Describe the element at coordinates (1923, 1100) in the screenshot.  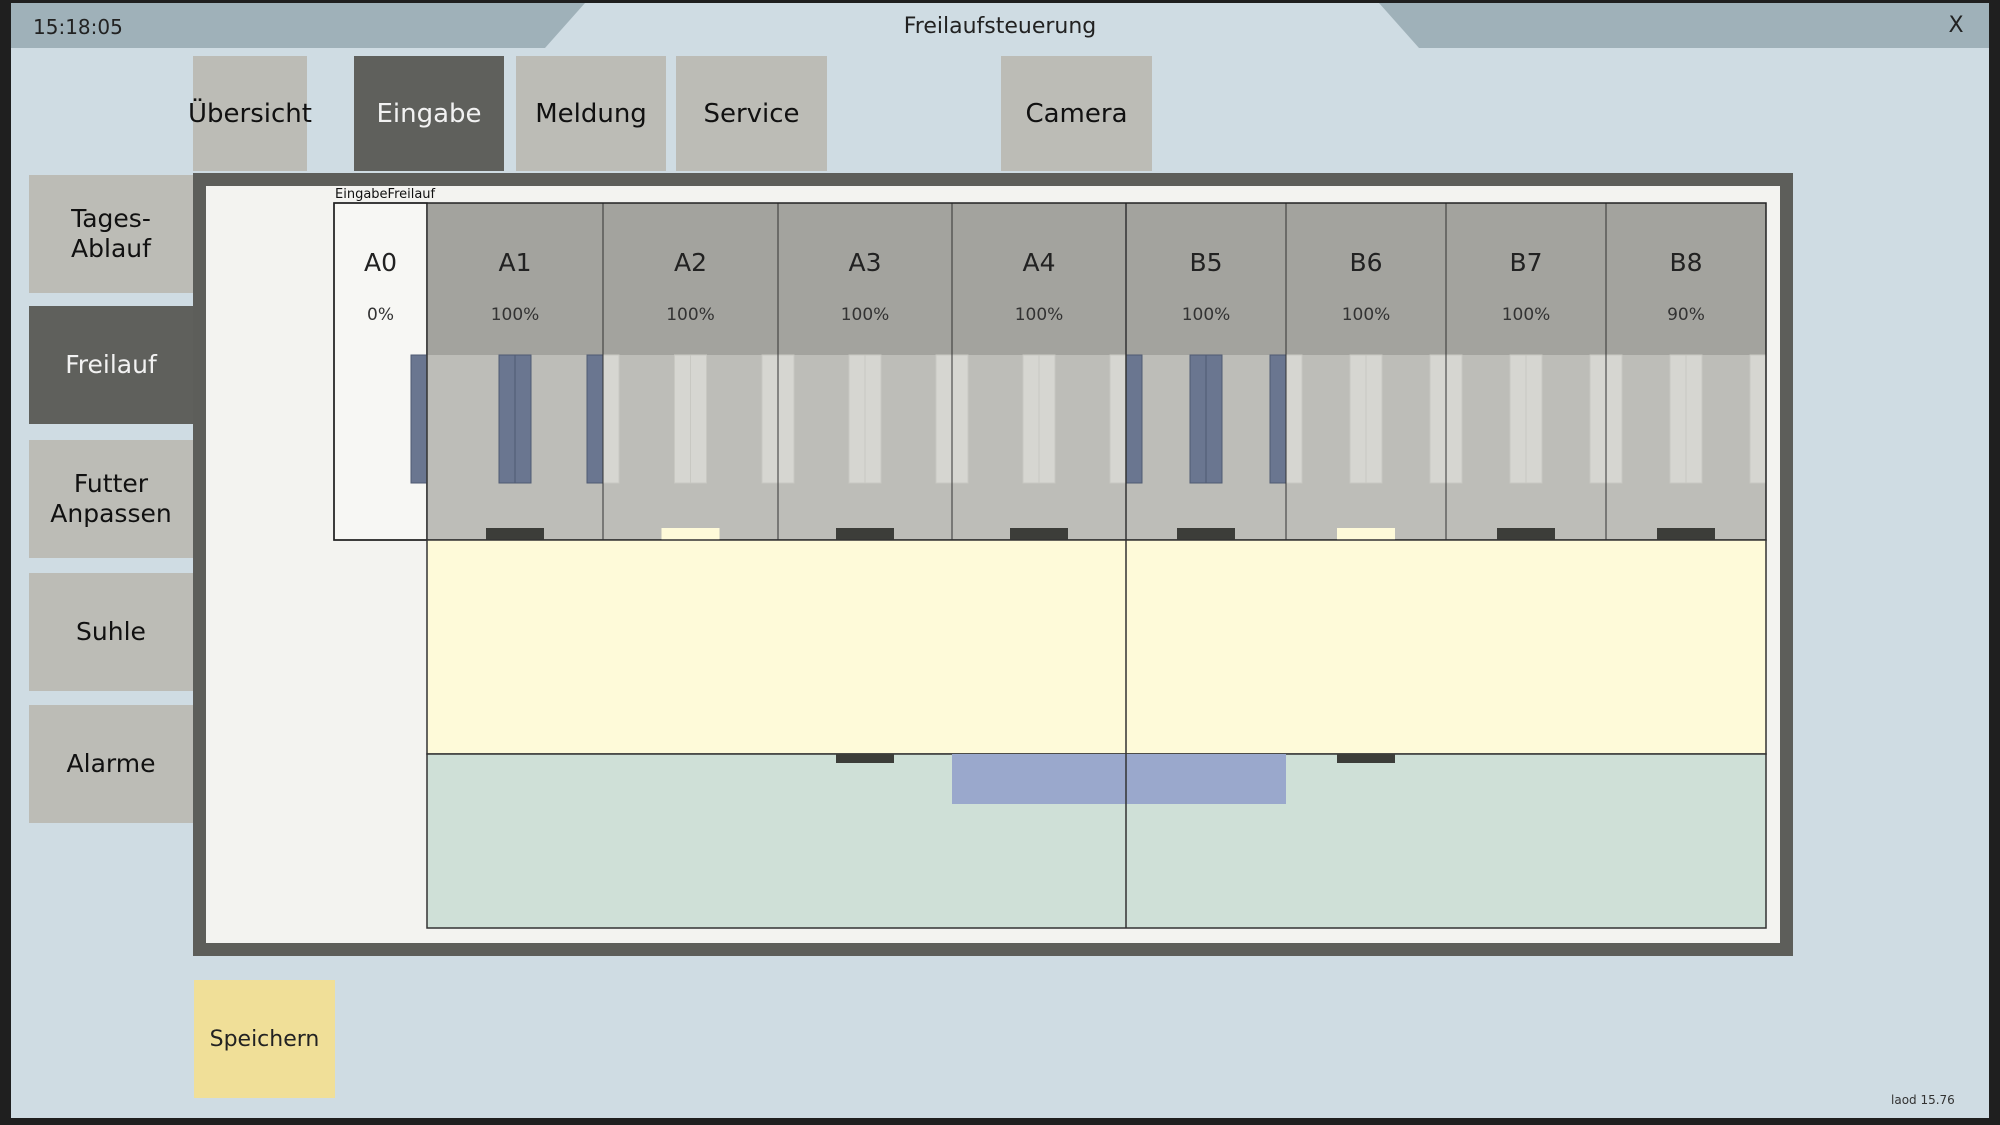
I see `version-label: laod 15.76` at that location.